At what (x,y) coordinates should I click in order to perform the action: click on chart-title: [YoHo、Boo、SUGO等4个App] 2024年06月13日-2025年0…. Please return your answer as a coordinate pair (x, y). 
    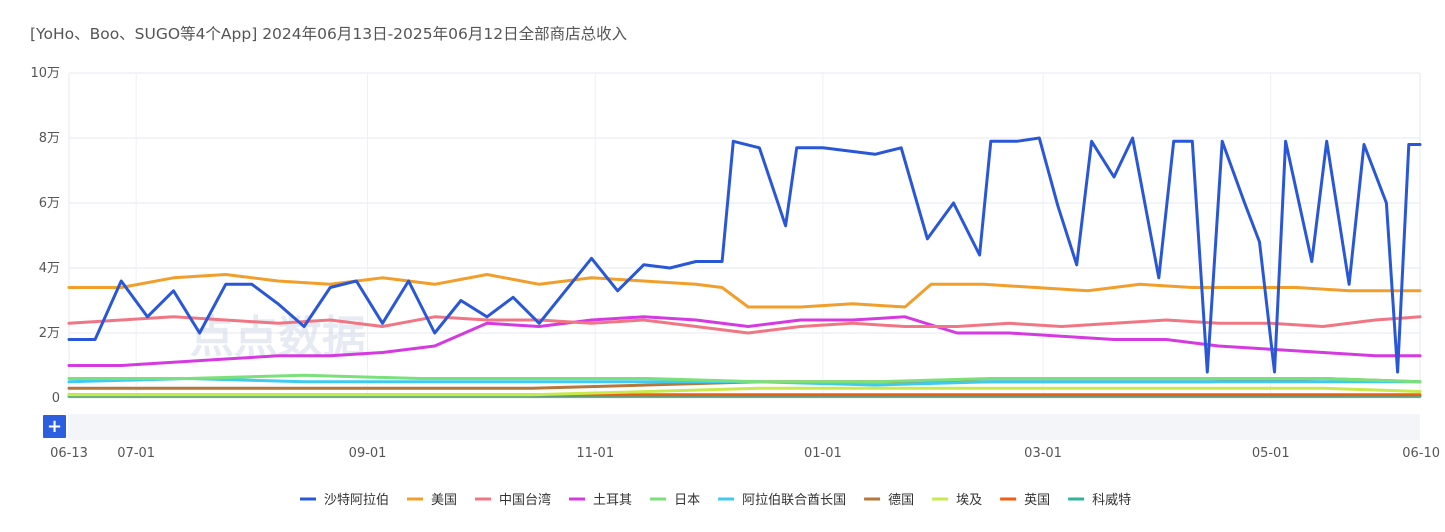
    Looking at the image, I should click on (329, 34).